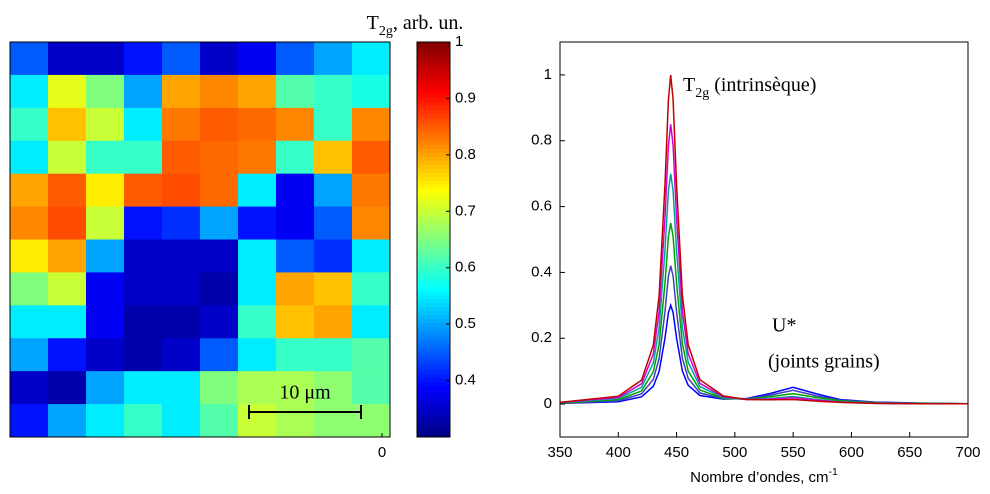 Image resolution: width=990 pixels, height=494 pixels. I want to click on y-tick-label: 0, so click(548, 403).